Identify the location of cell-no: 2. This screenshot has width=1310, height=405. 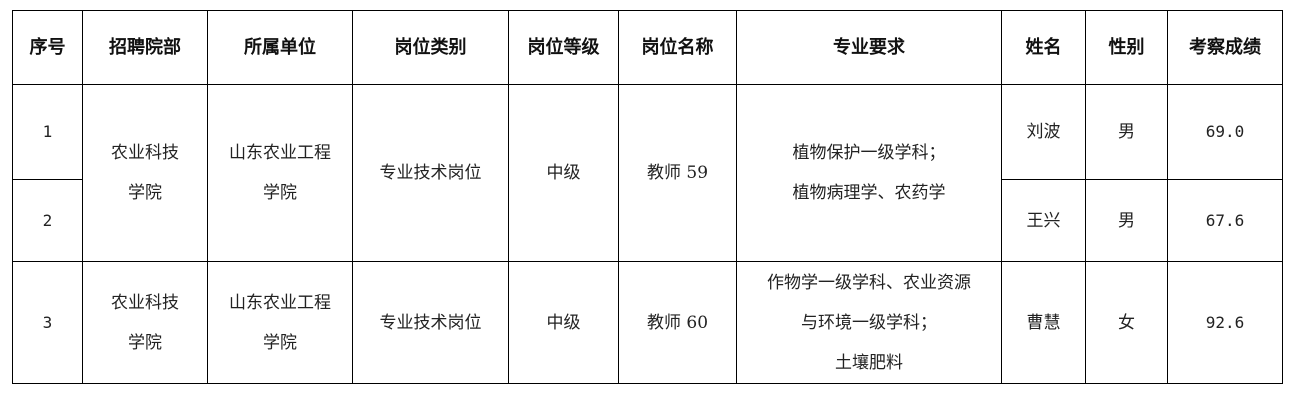
(47, 220).